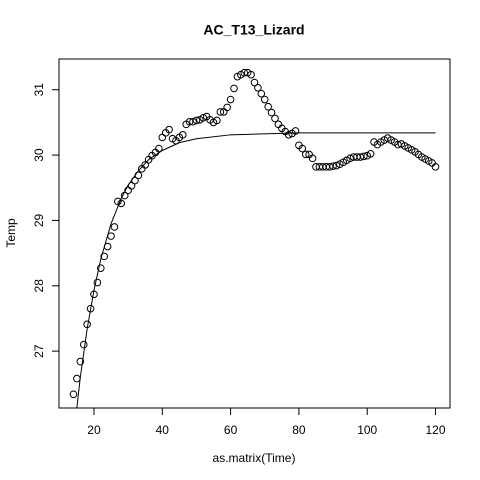  What do you see at coordinates (39, 155) in the screenshot?
I see `y-tick-label: 30` at bounding box center [39, 155].